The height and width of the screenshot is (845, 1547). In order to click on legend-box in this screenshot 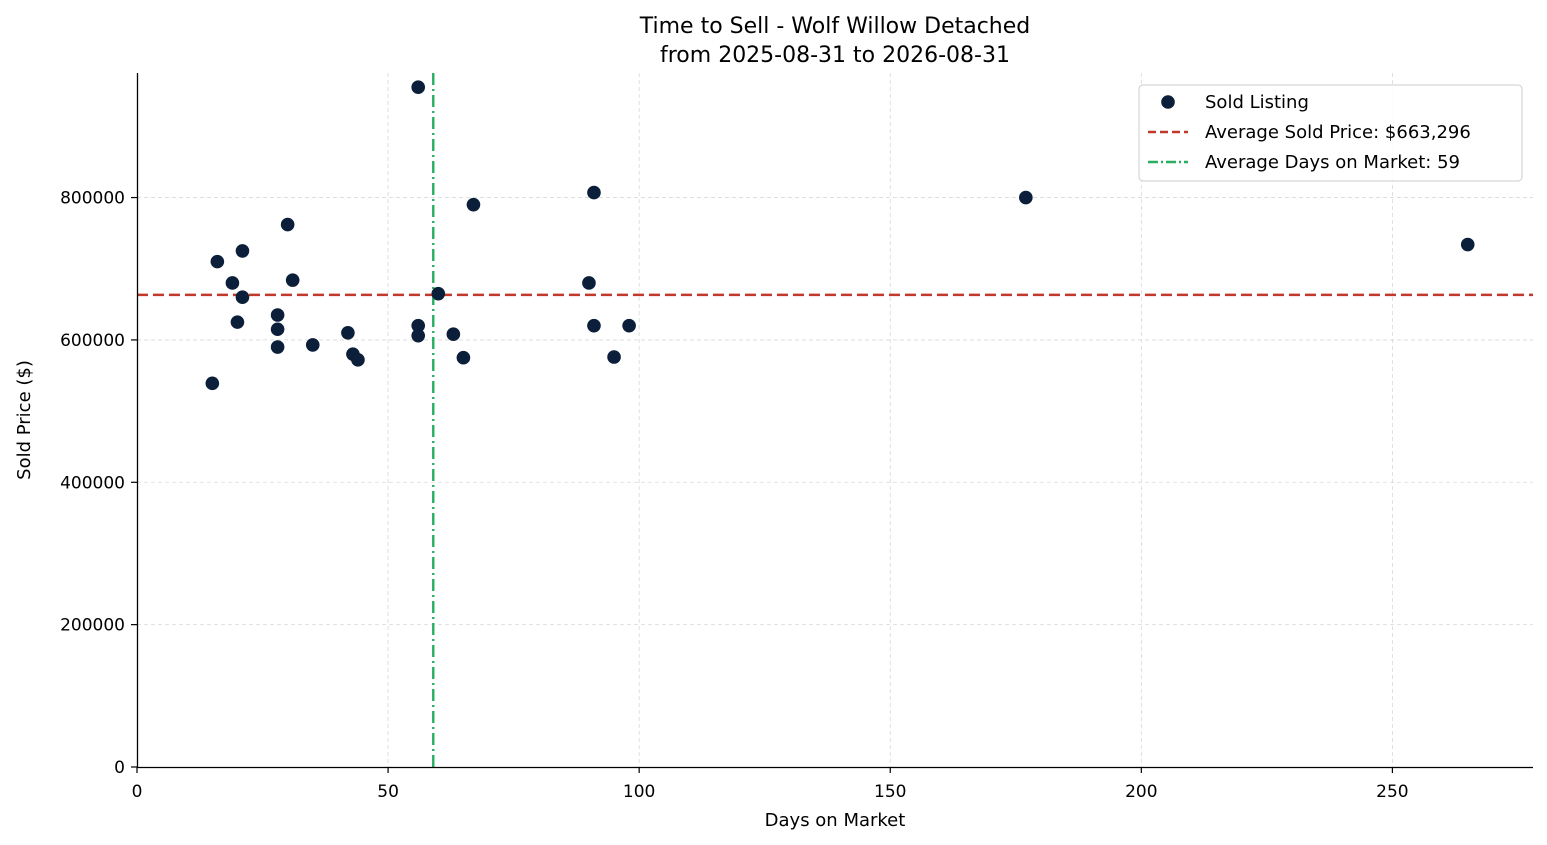, I will do `click(1330, 133)`.